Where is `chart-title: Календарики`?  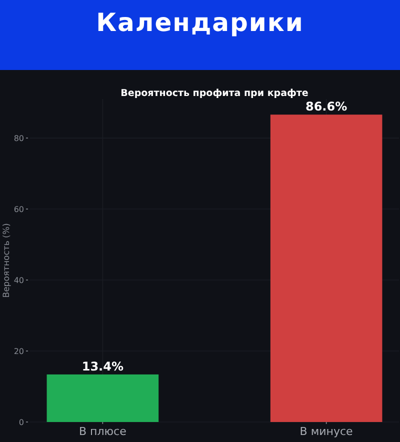 chart-title: Календарики is located at coordinates (200, 22).